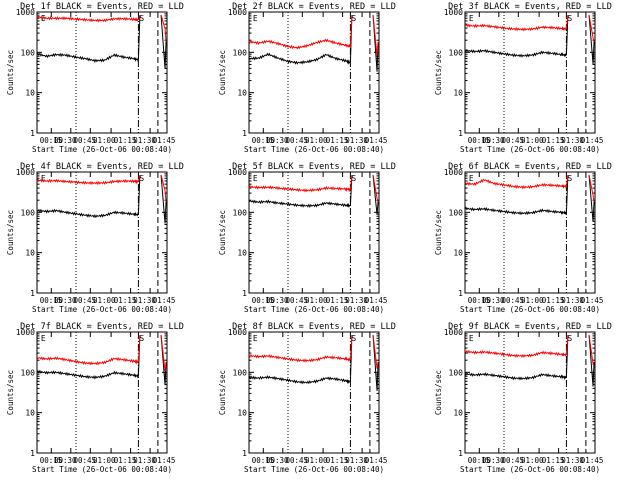  What do you see at coordinates (530, 327) in the screenshot?
I see `panel-title: Det 9f BLACK = Events, RED = LLD` at bounding box center [530, 327].